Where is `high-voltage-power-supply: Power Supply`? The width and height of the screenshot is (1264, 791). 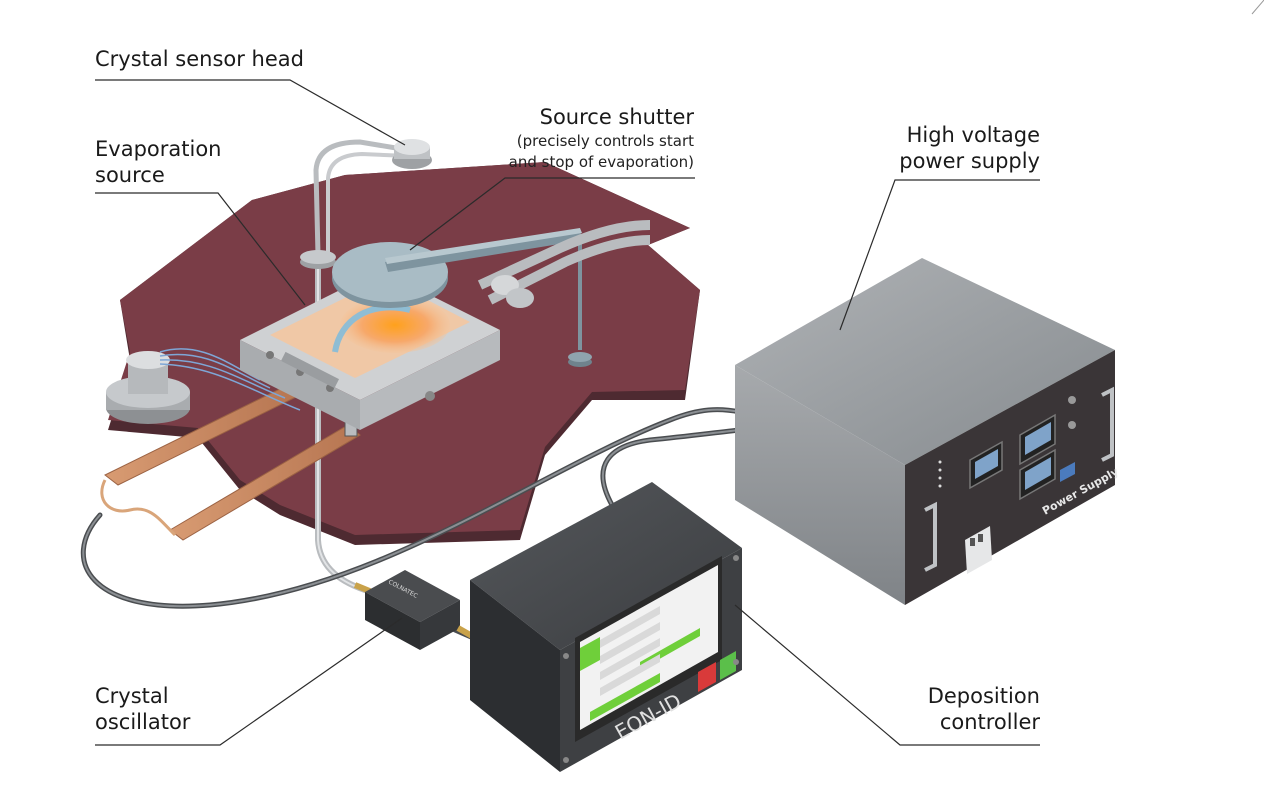
high-voltage-power-supply: Power Supply is located at coordinates (928, 431).